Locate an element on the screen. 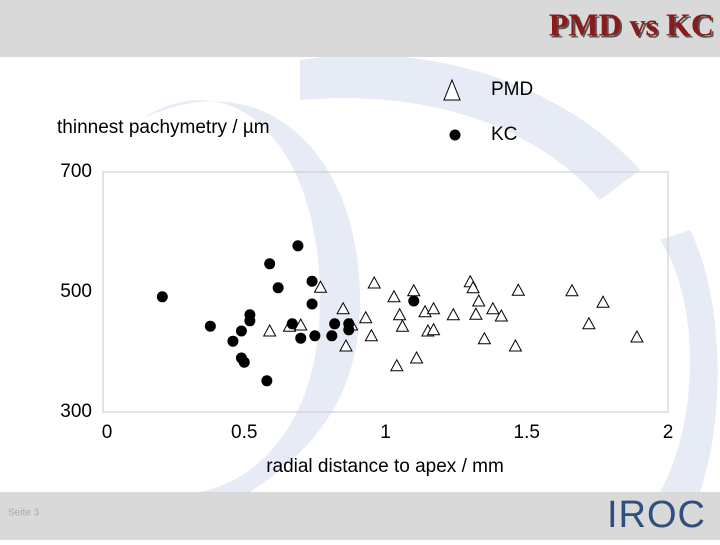  footer-band is located at coordinates (360, 516).